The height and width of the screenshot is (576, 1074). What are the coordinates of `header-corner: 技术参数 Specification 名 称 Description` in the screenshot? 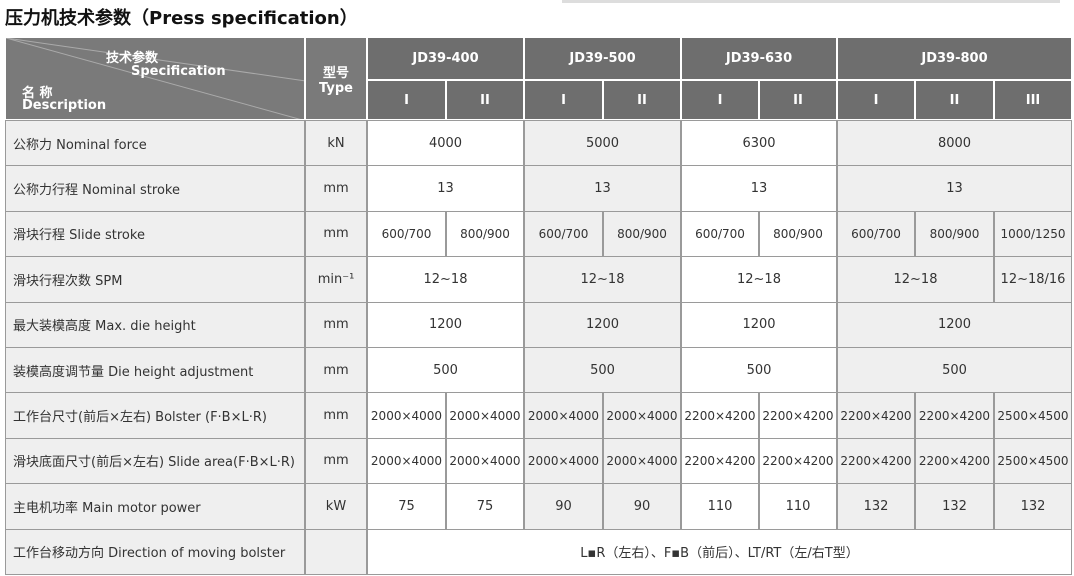 It's located at (155, 78).